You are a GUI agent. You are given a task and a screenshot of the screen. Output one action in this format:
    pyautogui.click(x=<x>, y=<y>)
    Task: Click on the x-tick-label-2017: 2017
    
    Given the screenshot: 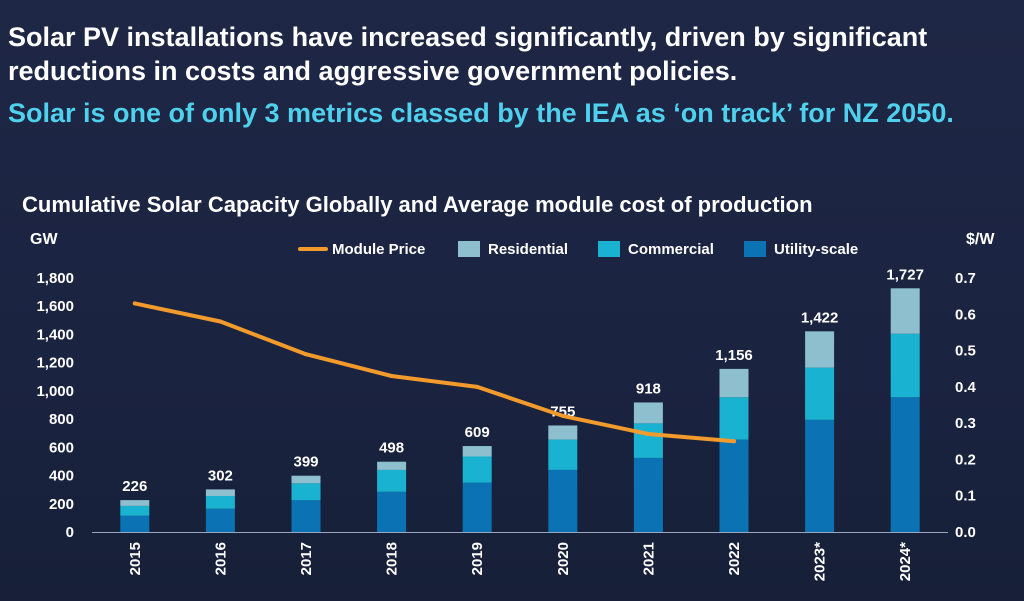 What is the action you would take?
    pyautogui.click(x=306, y=558)
    